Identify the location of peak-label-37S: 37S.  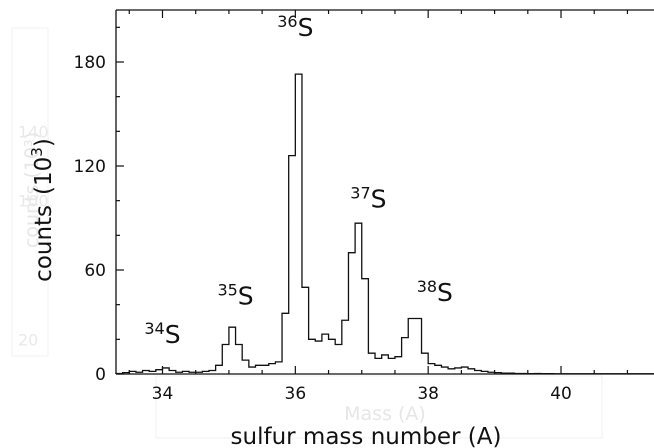
(368, 199).